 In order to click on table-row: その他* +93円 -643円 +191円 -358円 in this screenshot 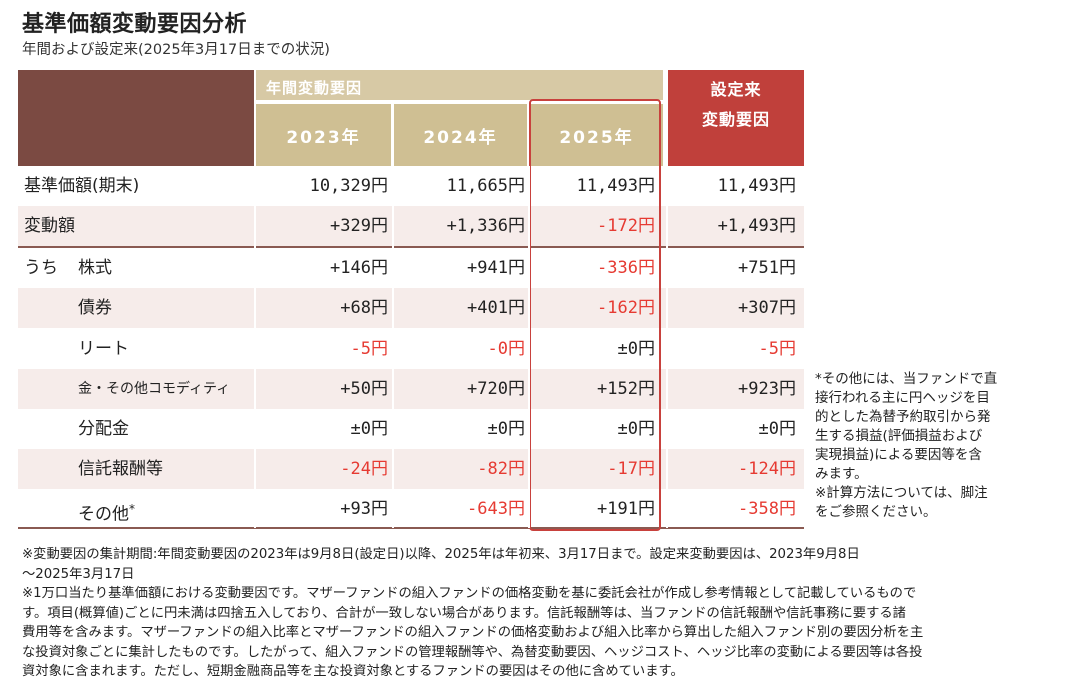, I will do `click(411, 509)`.